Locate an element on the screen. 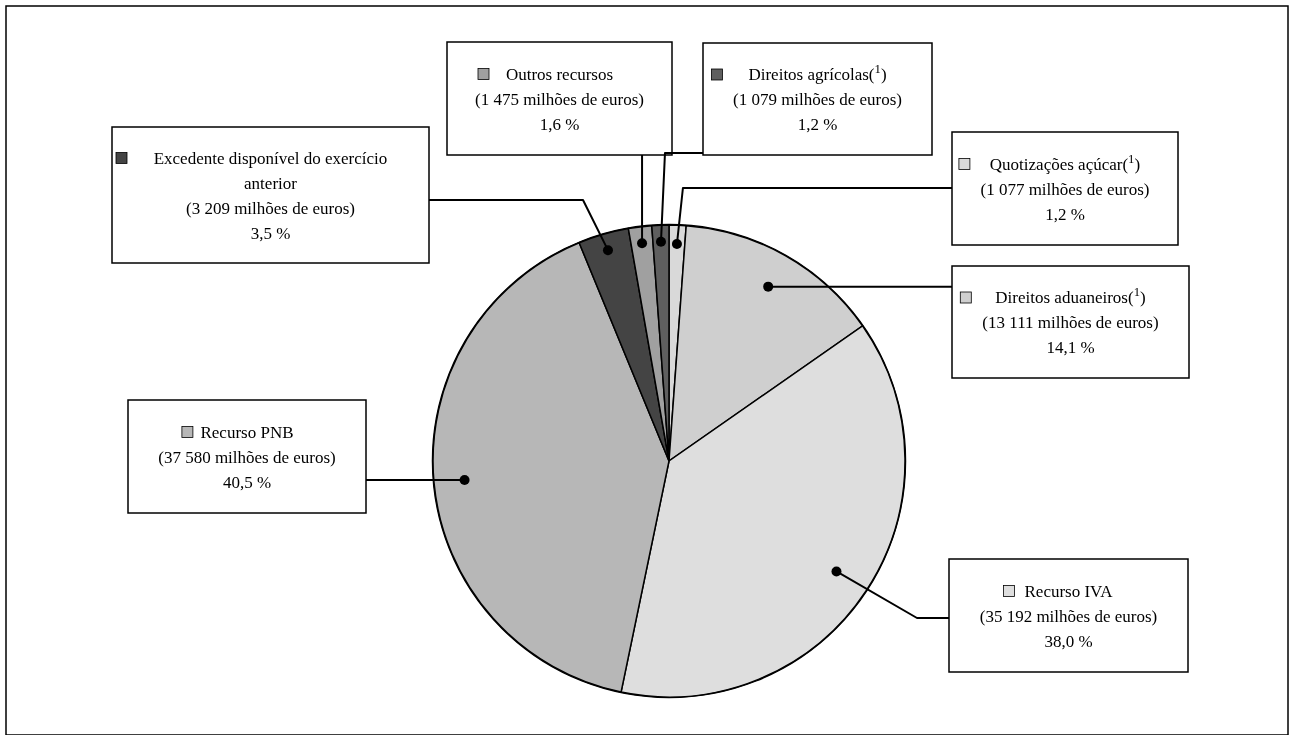  data-label: (1 077 milhões de euros) 1,2 % is located at coordinates (1065, 201).